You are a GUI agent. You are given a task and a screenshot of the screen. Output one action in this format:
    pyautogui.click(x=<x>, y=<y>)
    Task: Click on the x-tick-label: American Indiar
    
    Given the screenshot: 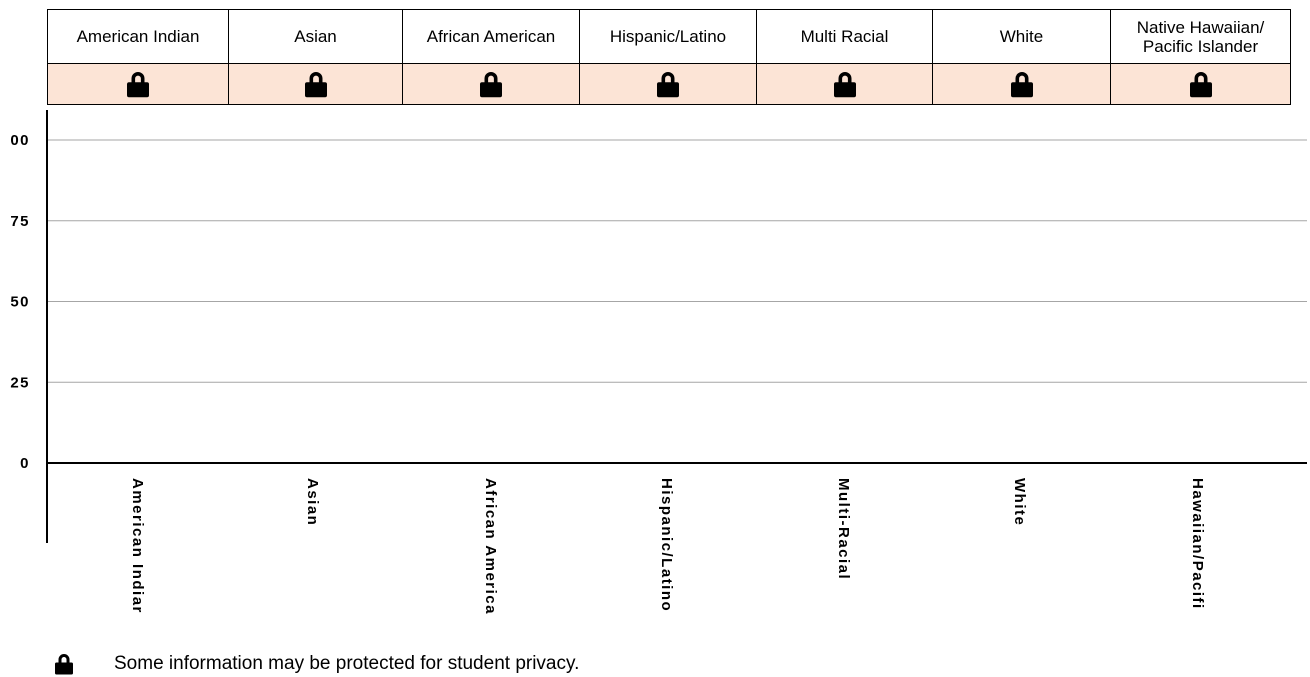 What is the action you would take?
    pyautogui.click(x=137, y=546)
    